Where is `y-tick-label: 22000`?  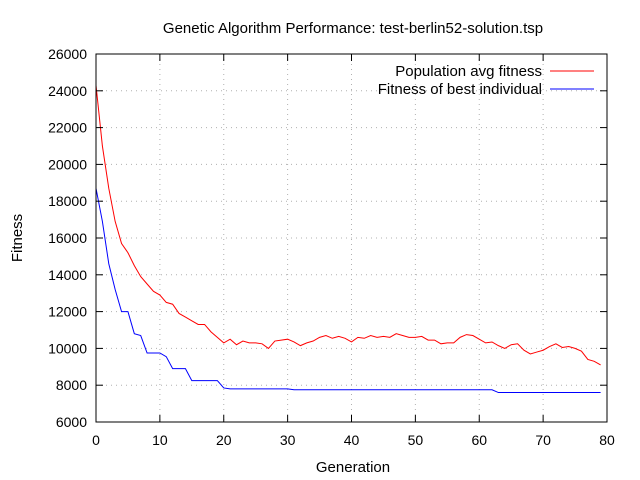 y-tick-label: 22000 is located at coordinates (67, 128).